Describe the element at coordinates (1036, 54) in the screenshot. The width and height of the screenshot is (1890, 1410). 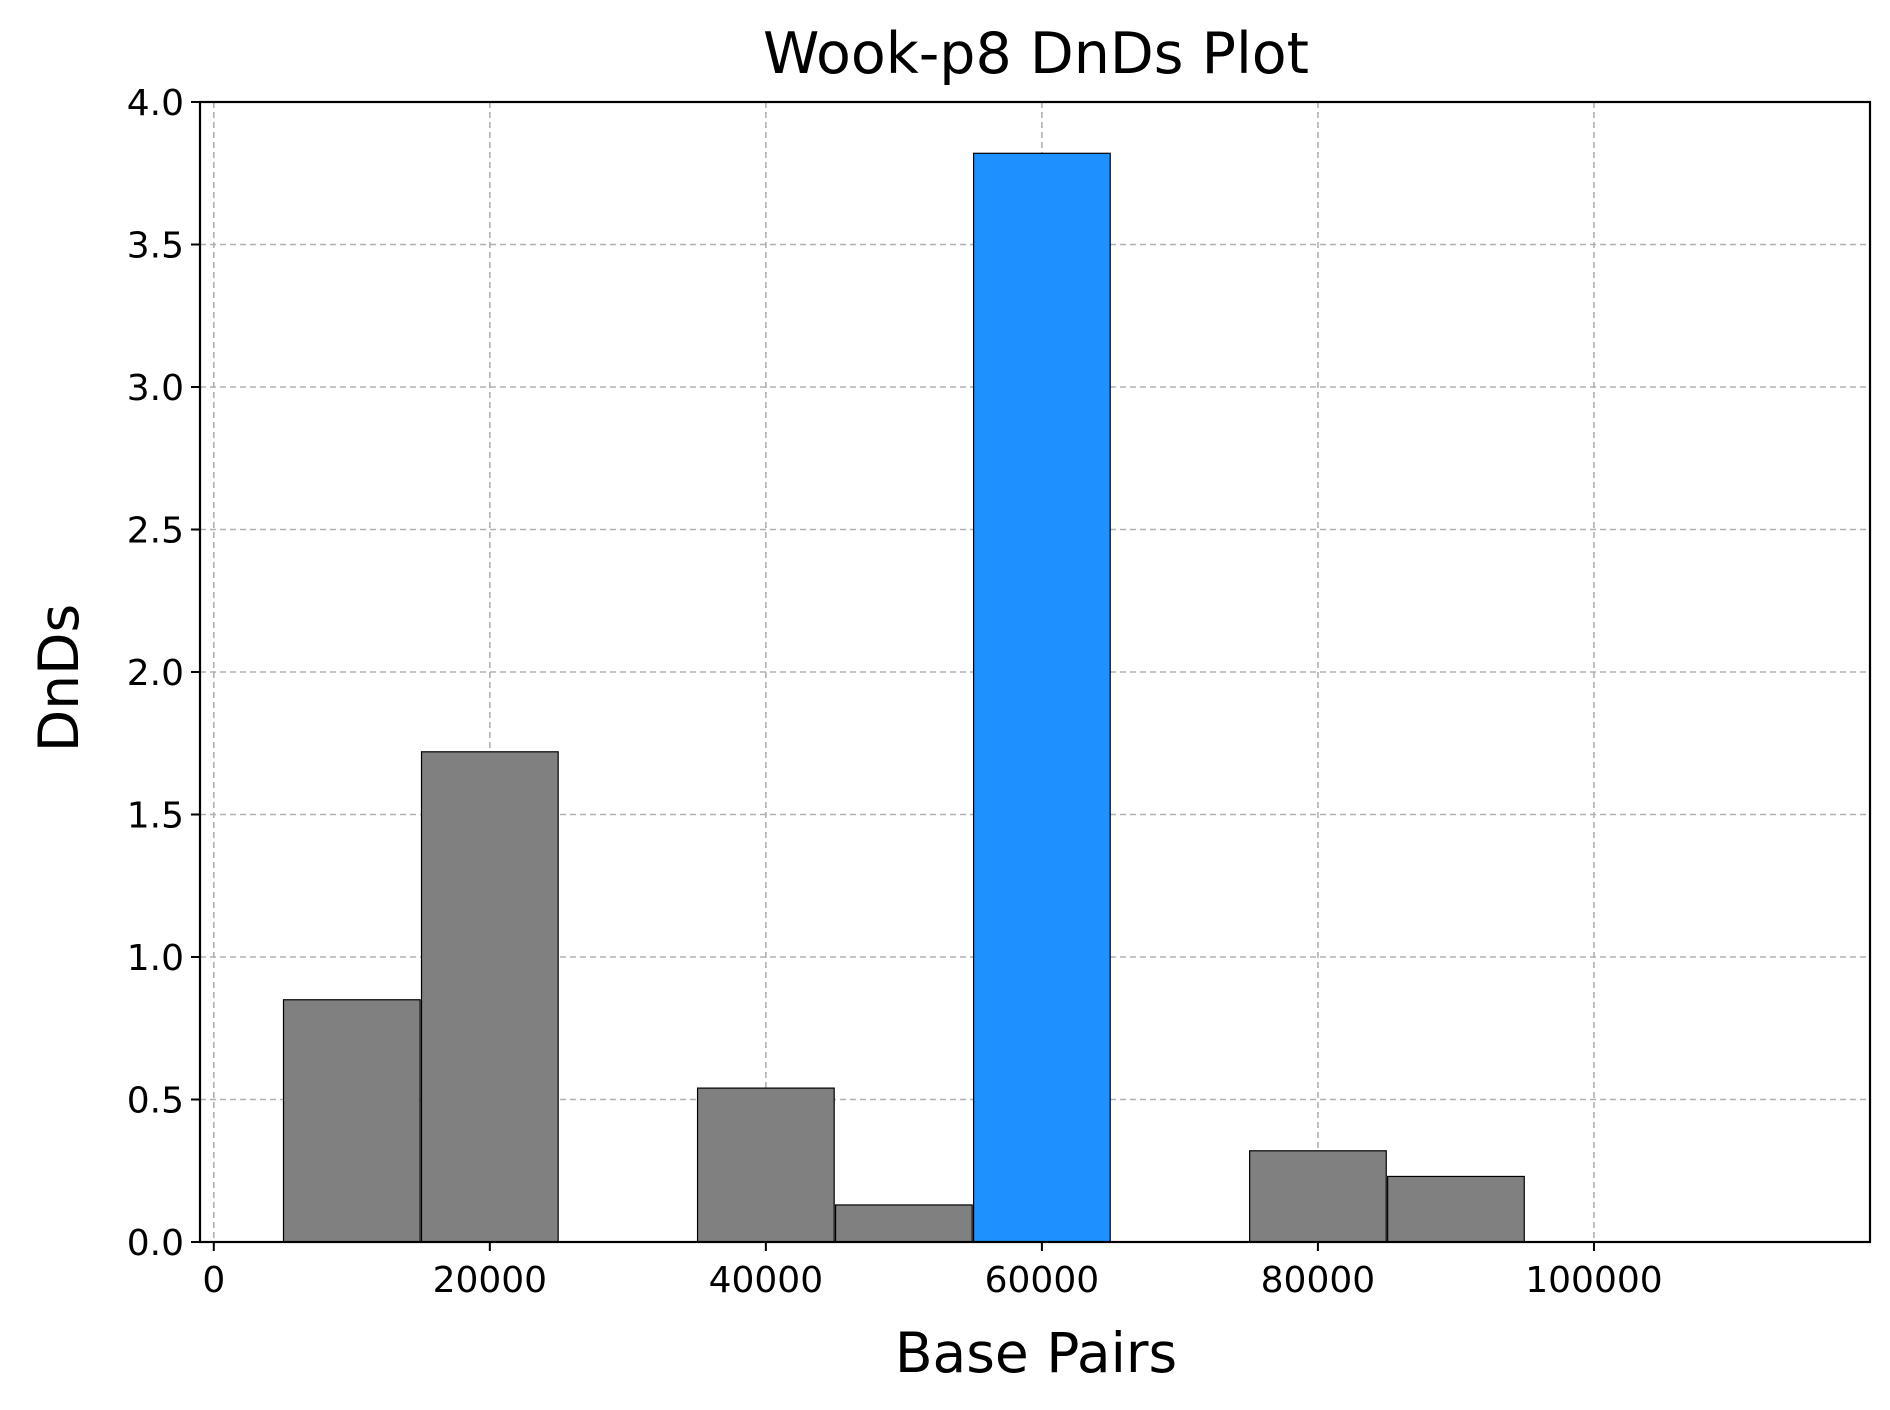
I see `chart-title: Wook-p8 DnDs Plot` at that location.